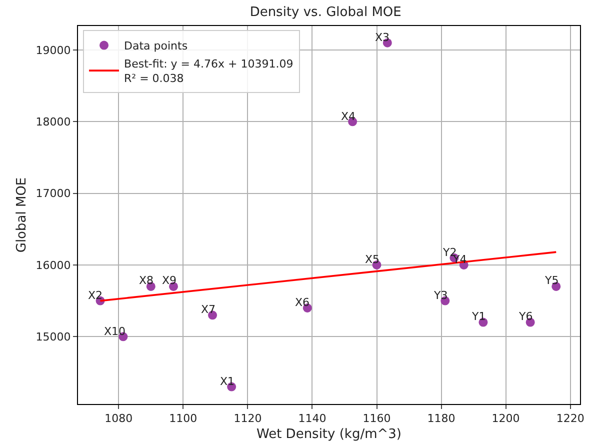 The image size is (592, 446). Describe the element at coordinates (146, 280) in the screenshot. I see `annotation: X8` at that location.